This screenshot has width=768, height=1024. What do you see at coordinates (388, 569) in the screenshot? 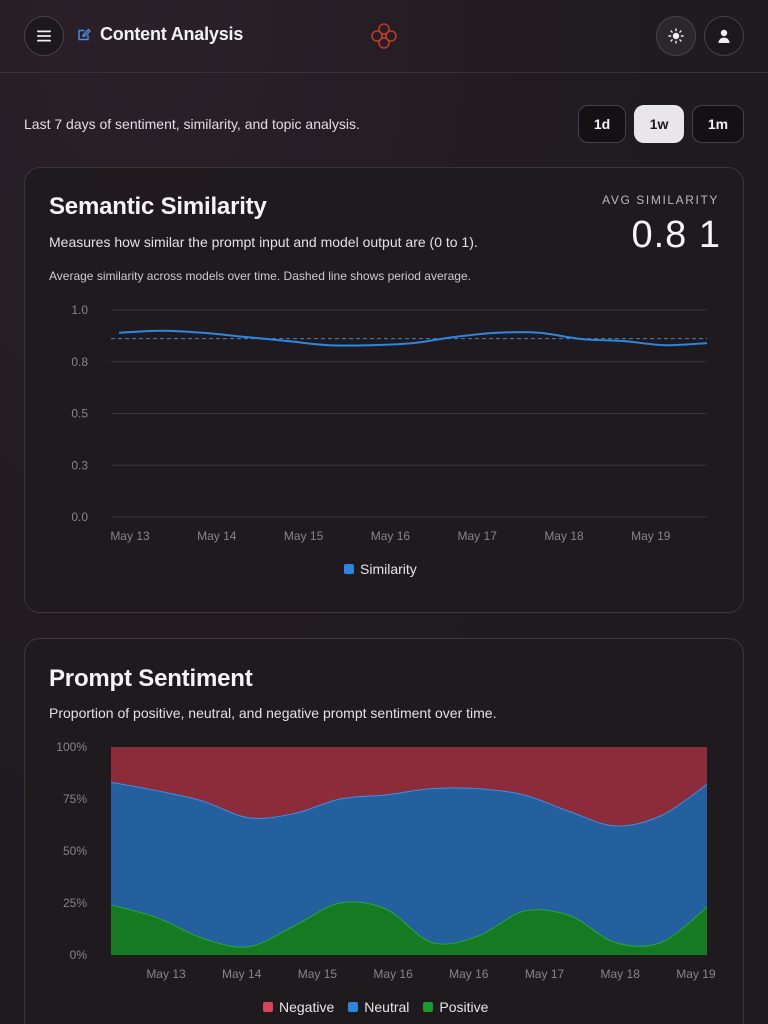
I see `legend-label: Similarity` at bounding box center [388, 569].